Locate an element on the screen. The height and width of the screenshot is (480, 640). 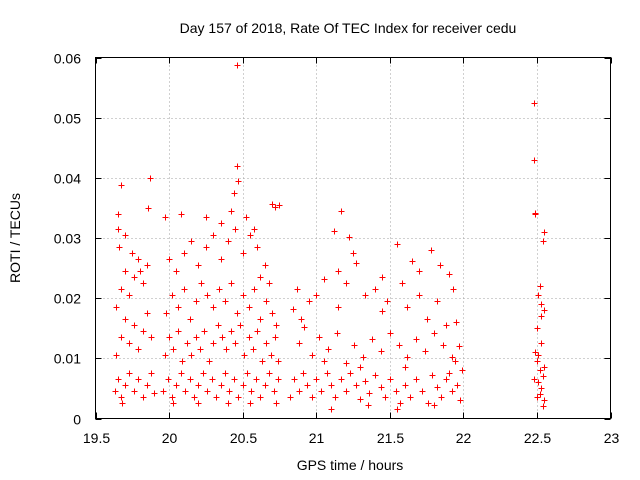
y-tick-label: 0.02 is located at coordinates (67, 299).